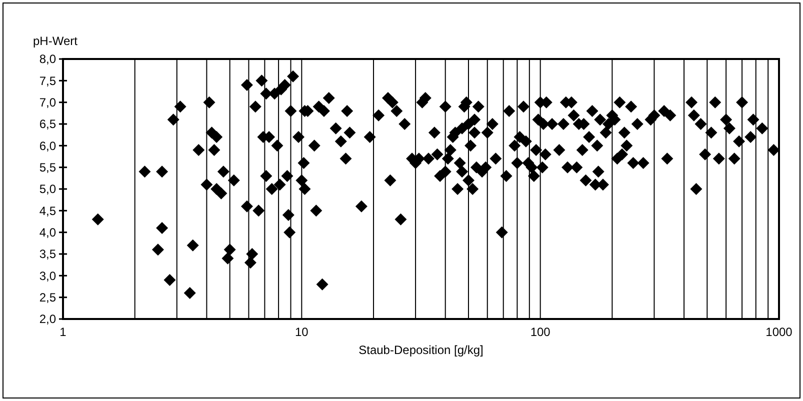 The image size is (803, 401). I want to click on y-tick-label: 2,5, so click(47, 297).